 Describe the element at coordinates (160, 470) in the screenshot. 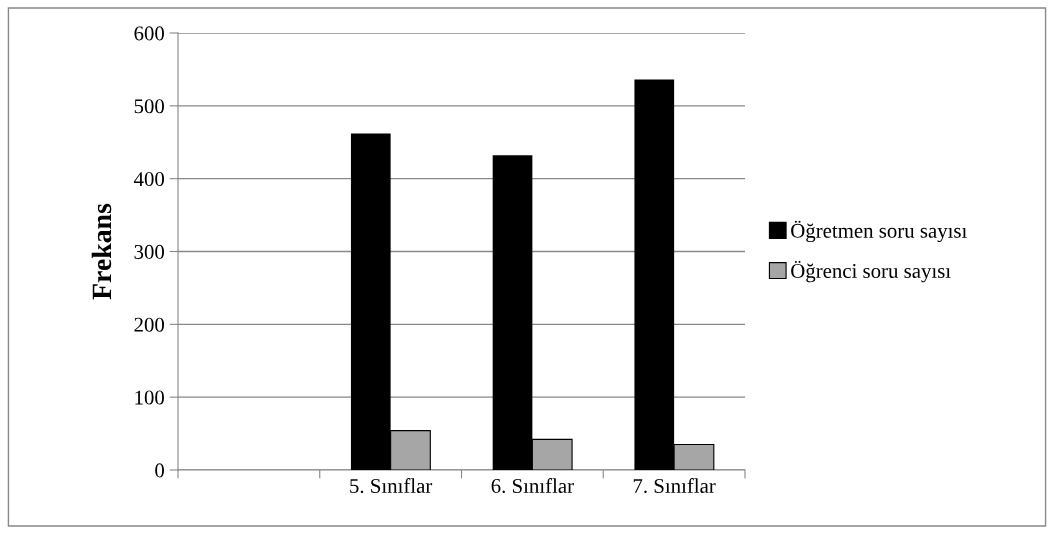

I see `y-tick-label: 0` at that location.